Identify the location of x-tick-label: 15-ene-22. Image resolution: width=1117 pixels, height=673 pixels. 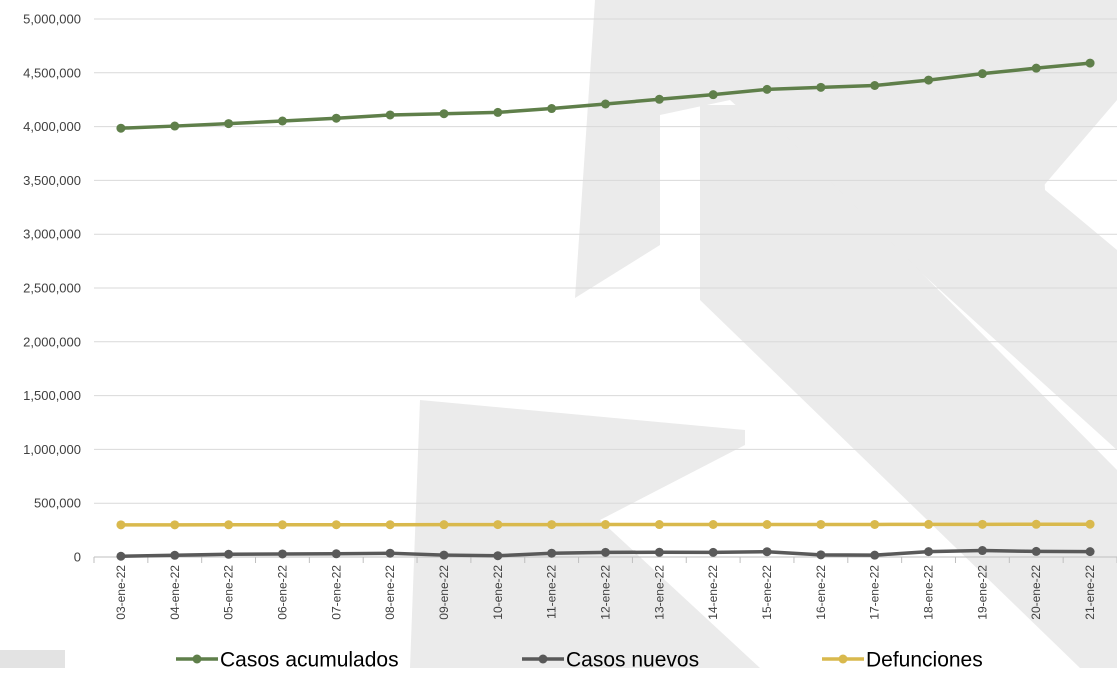
(767, 592).